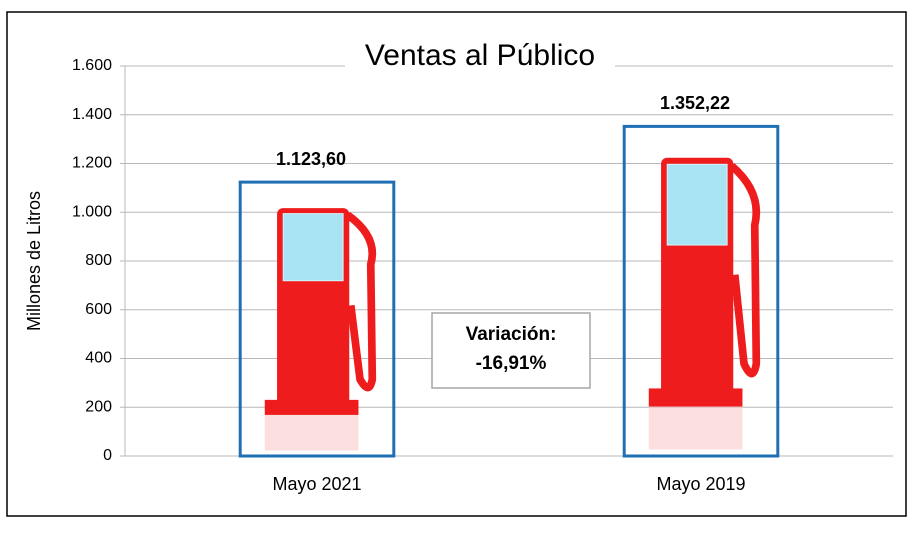 The height and width of the screenshot is (542, 915). I want to click on y-tick-label: 400, so click(98, 358).